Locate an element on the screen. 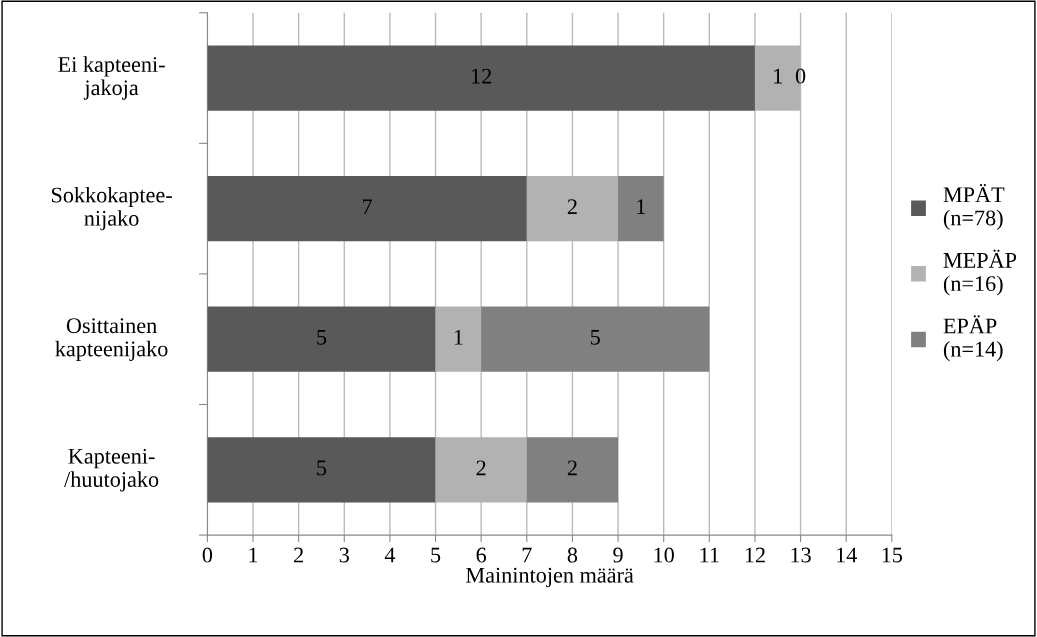  x-tick-label: 15 is located at coordinates (892, 555).